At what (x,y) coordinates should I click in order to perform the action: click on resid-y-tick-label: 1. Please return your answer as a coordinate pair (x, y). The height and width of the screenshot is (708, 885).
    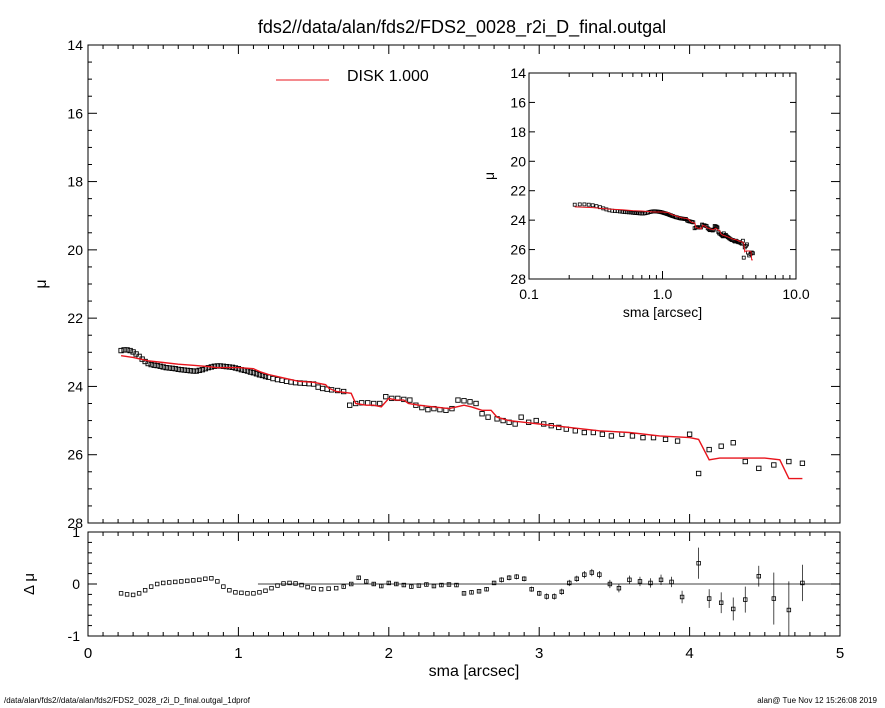
    Looking at the image, I should click on (76, 532).